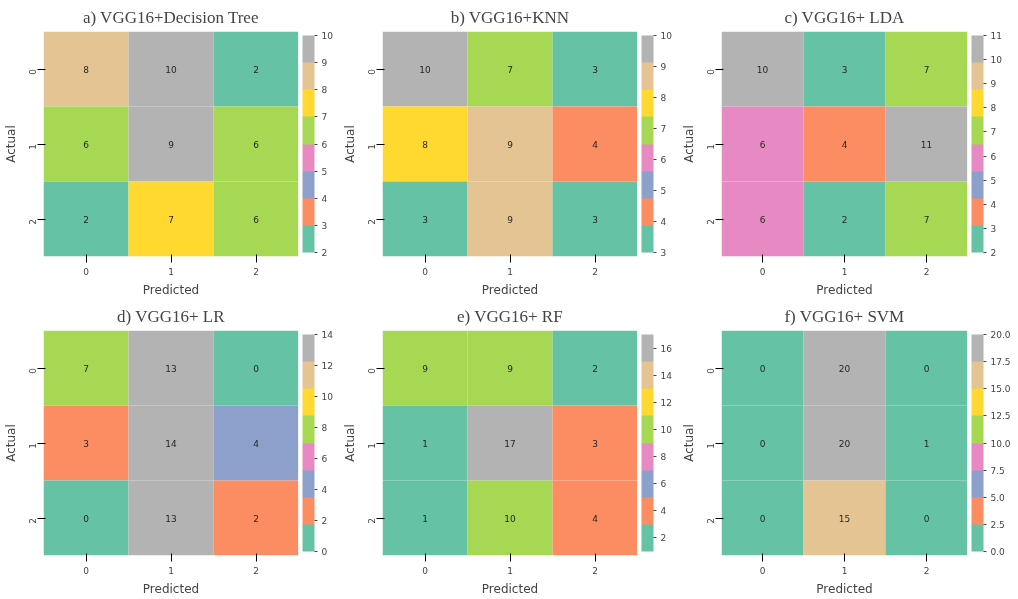  What do you see at coordinates (844, 17) in the screenshot?
I see `chart-title: c) VGG16+ LDA` at bounding box center [844, 17].